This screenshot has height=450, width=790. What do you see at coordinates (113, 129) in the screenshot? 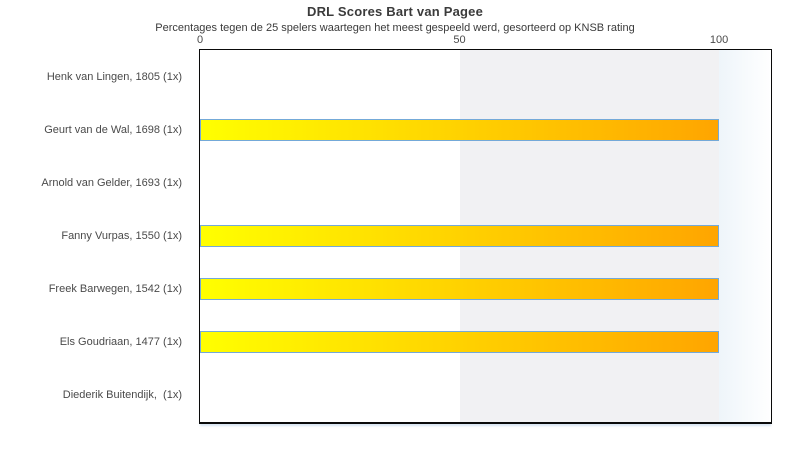
I see `category-label: Geurt van de Wal, 1698 (1x)` at bounding box center [113, 129].